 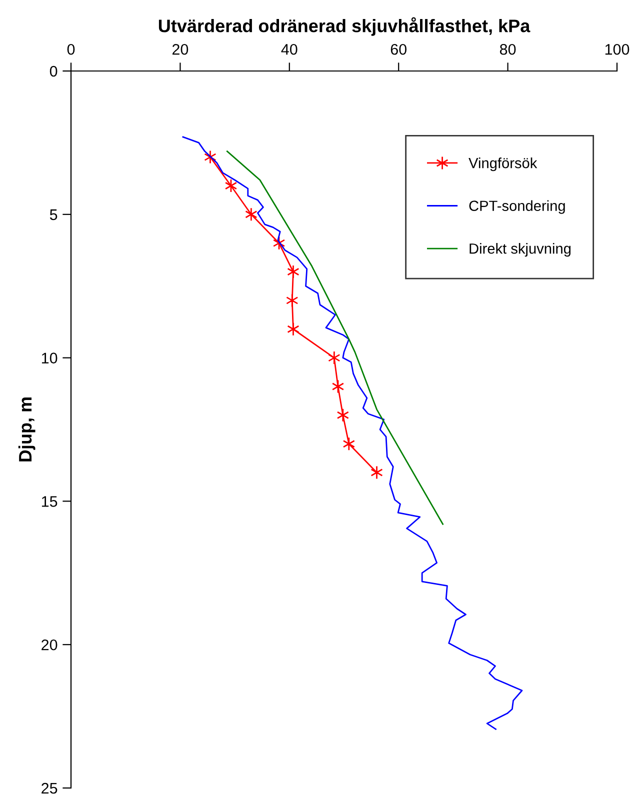 What do you see at coordinates (617, 49) in the screenshot?
I see `x-tick-label: 100` at bounding box center [617, 49].